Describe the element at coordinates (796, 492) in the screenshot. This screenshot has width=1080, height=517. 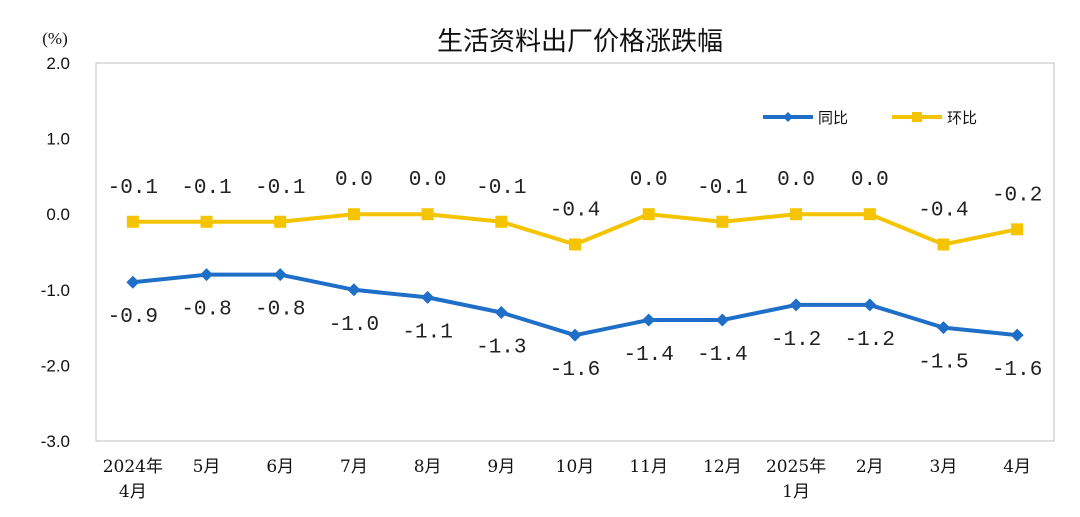
I see `x-tick-label: 1月` at that location.